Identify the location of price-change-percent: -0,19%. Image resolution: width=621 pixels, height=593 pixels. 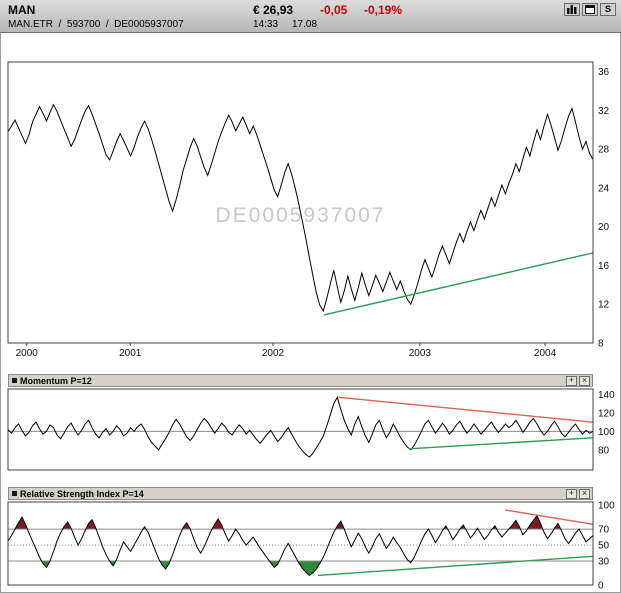
(383, 10).